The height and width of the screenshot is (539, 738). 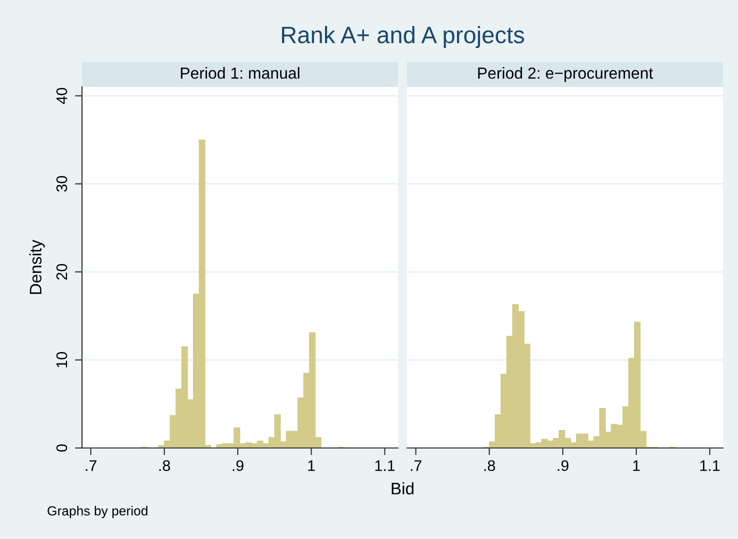 What do you see at coordinates (37, 267) in the screenshot?
I see `y-axis-title: Density` at bounding box center [37, 267].